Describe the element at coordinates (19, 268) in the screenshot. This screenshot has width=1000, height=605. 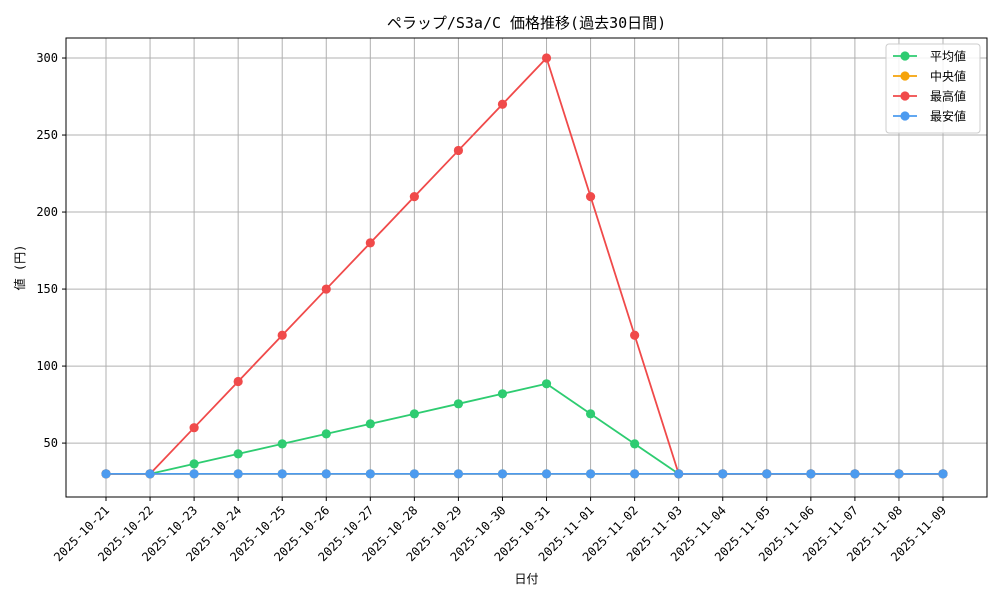
I see `y-axis-label: 値 (円)` at that location.